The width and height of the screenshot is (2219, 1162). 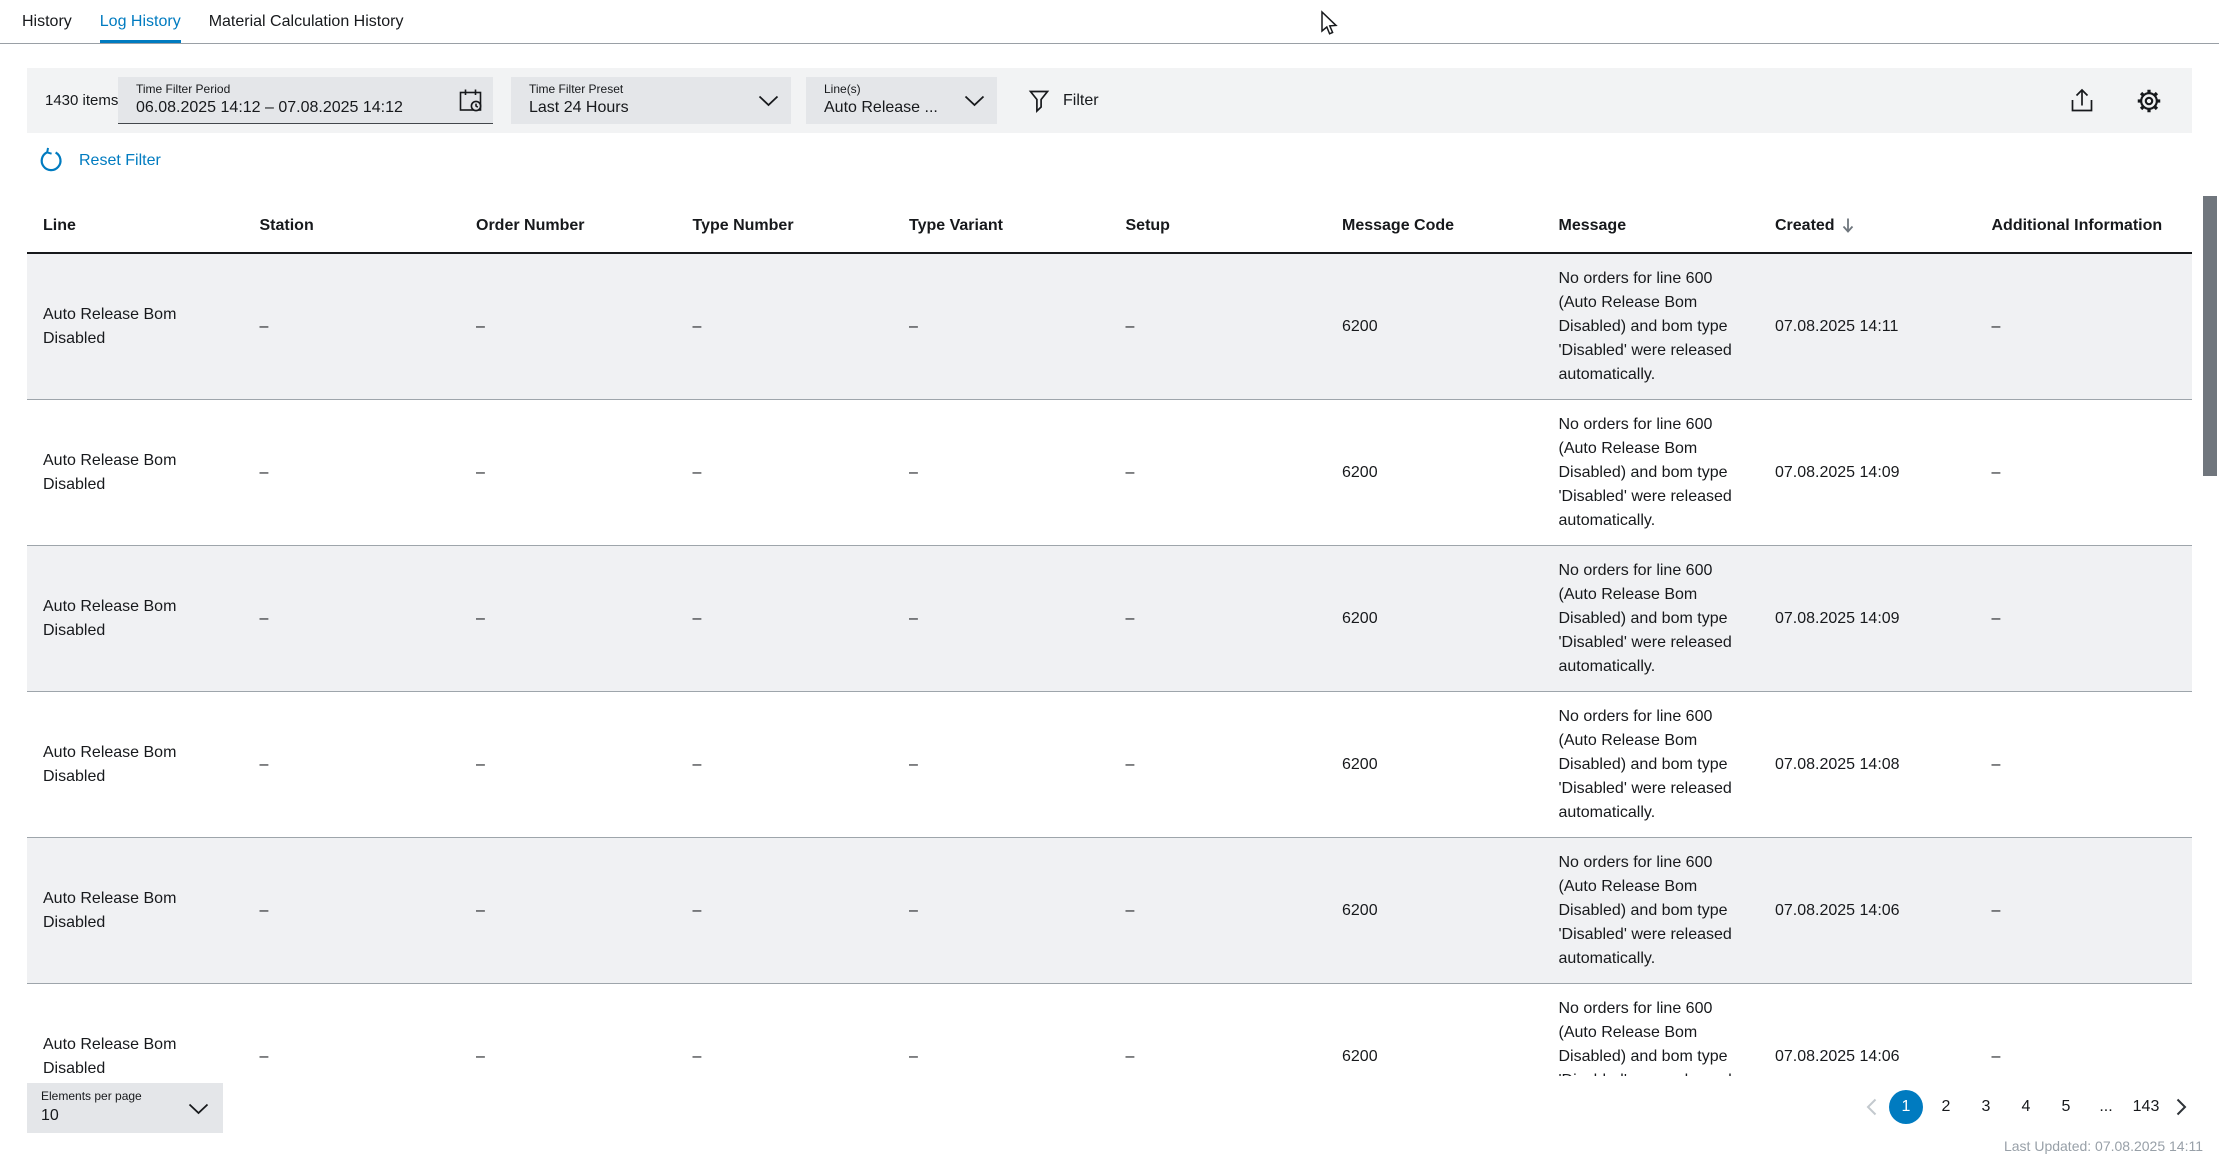 What do you see at coordinates (2149, 101) in the screenshot?
I see `settings-gear-icon` at bounding box center [2149, 101].